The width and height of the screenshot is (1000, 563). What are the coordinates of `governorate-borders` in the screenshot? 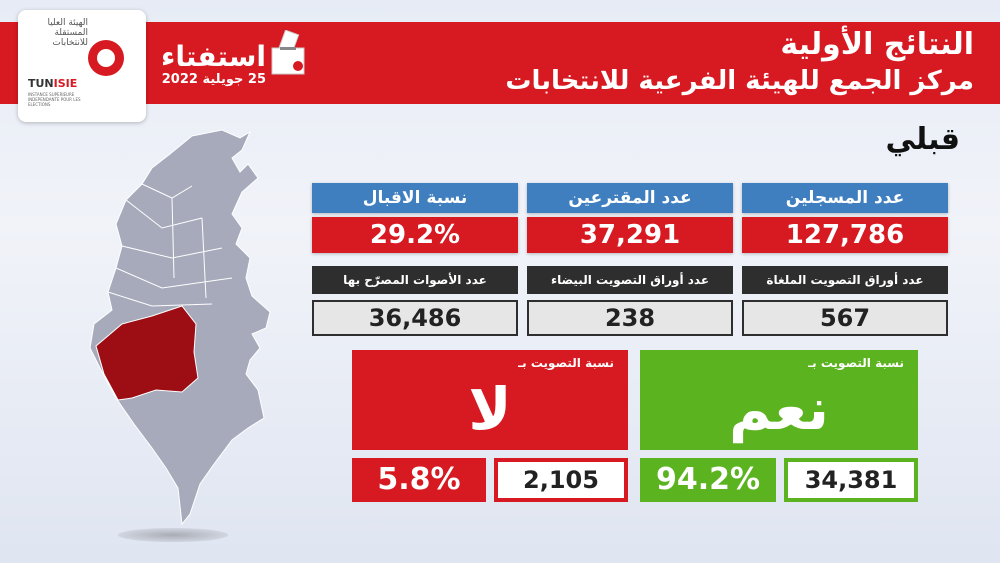 It's located at (170, 245).